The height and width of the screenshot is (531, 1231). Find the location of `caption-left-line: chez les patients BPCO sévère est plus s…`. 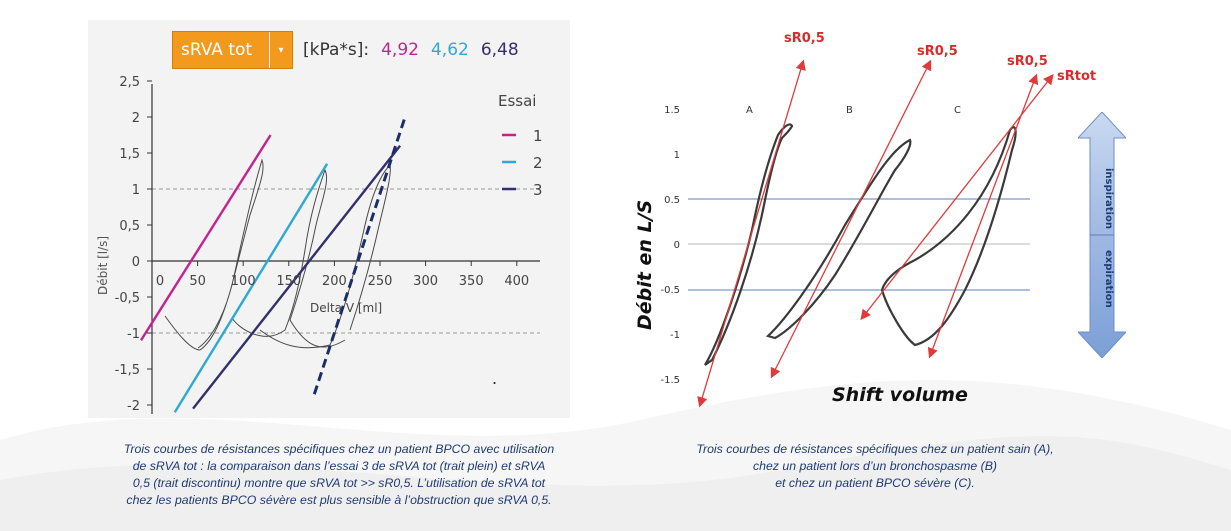

caption-left-line: chez les patients BPCO sévère est plus s… is located at coordinates (339, 500).